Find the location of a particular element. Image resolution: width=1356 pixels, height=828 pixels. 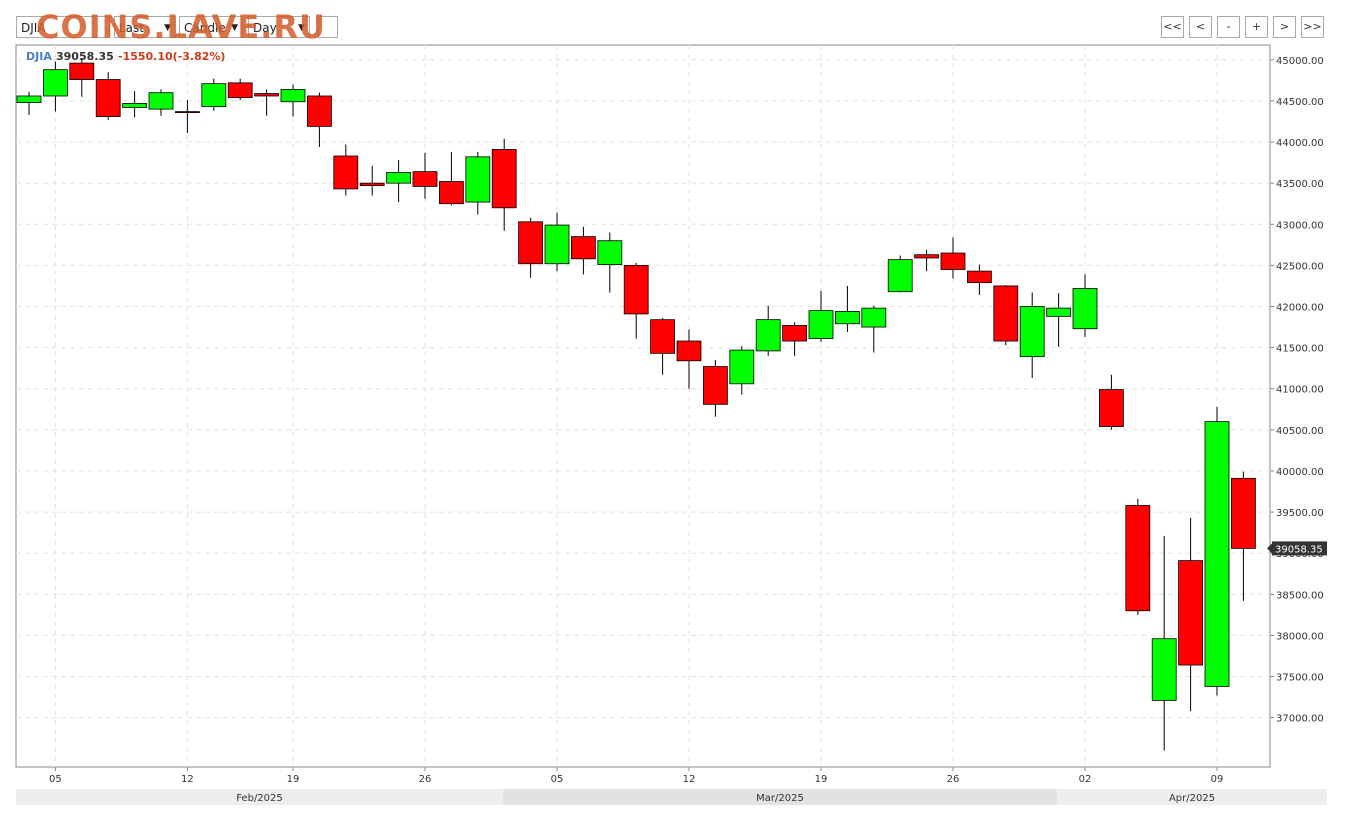

x-tick-label: 09 is located at coordinates (1217, 779).